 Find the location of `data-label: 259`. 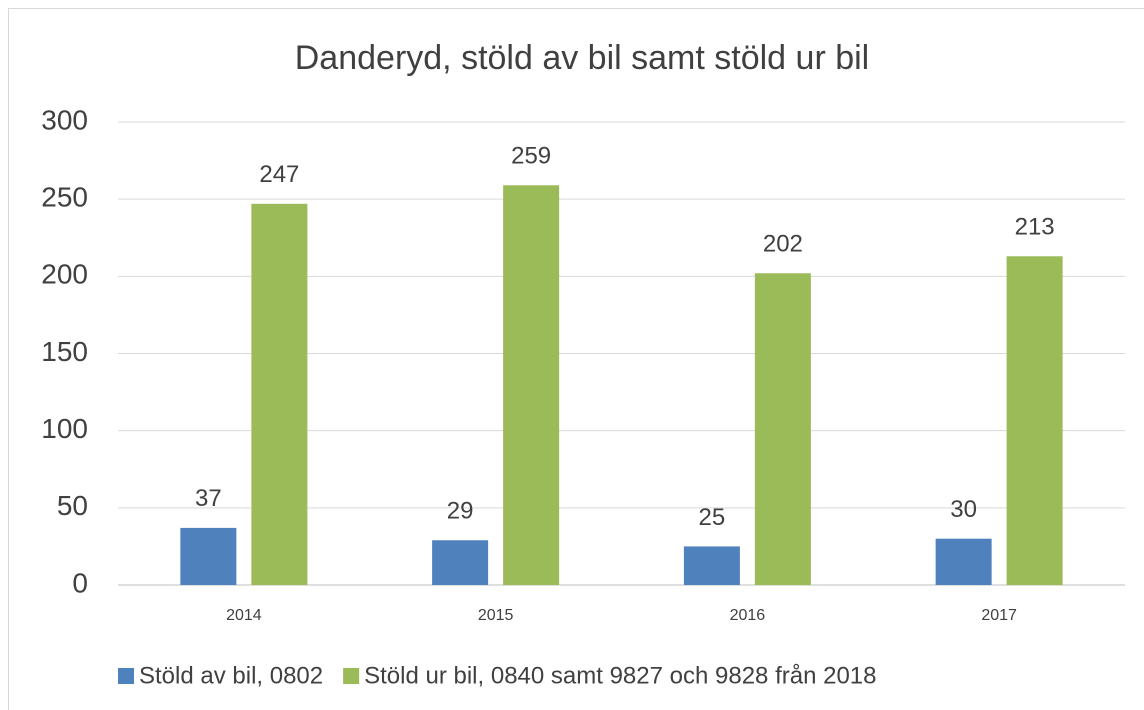

data-label: 259 is located at coordinates (531, 156).